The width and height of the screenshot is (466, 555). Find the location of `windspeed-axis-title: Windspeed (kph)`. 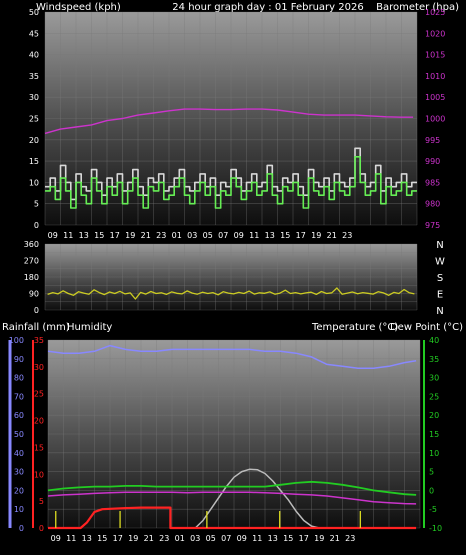

windspeed-axis-title: Windspeed (kph) is located at coordinates (78, 7).